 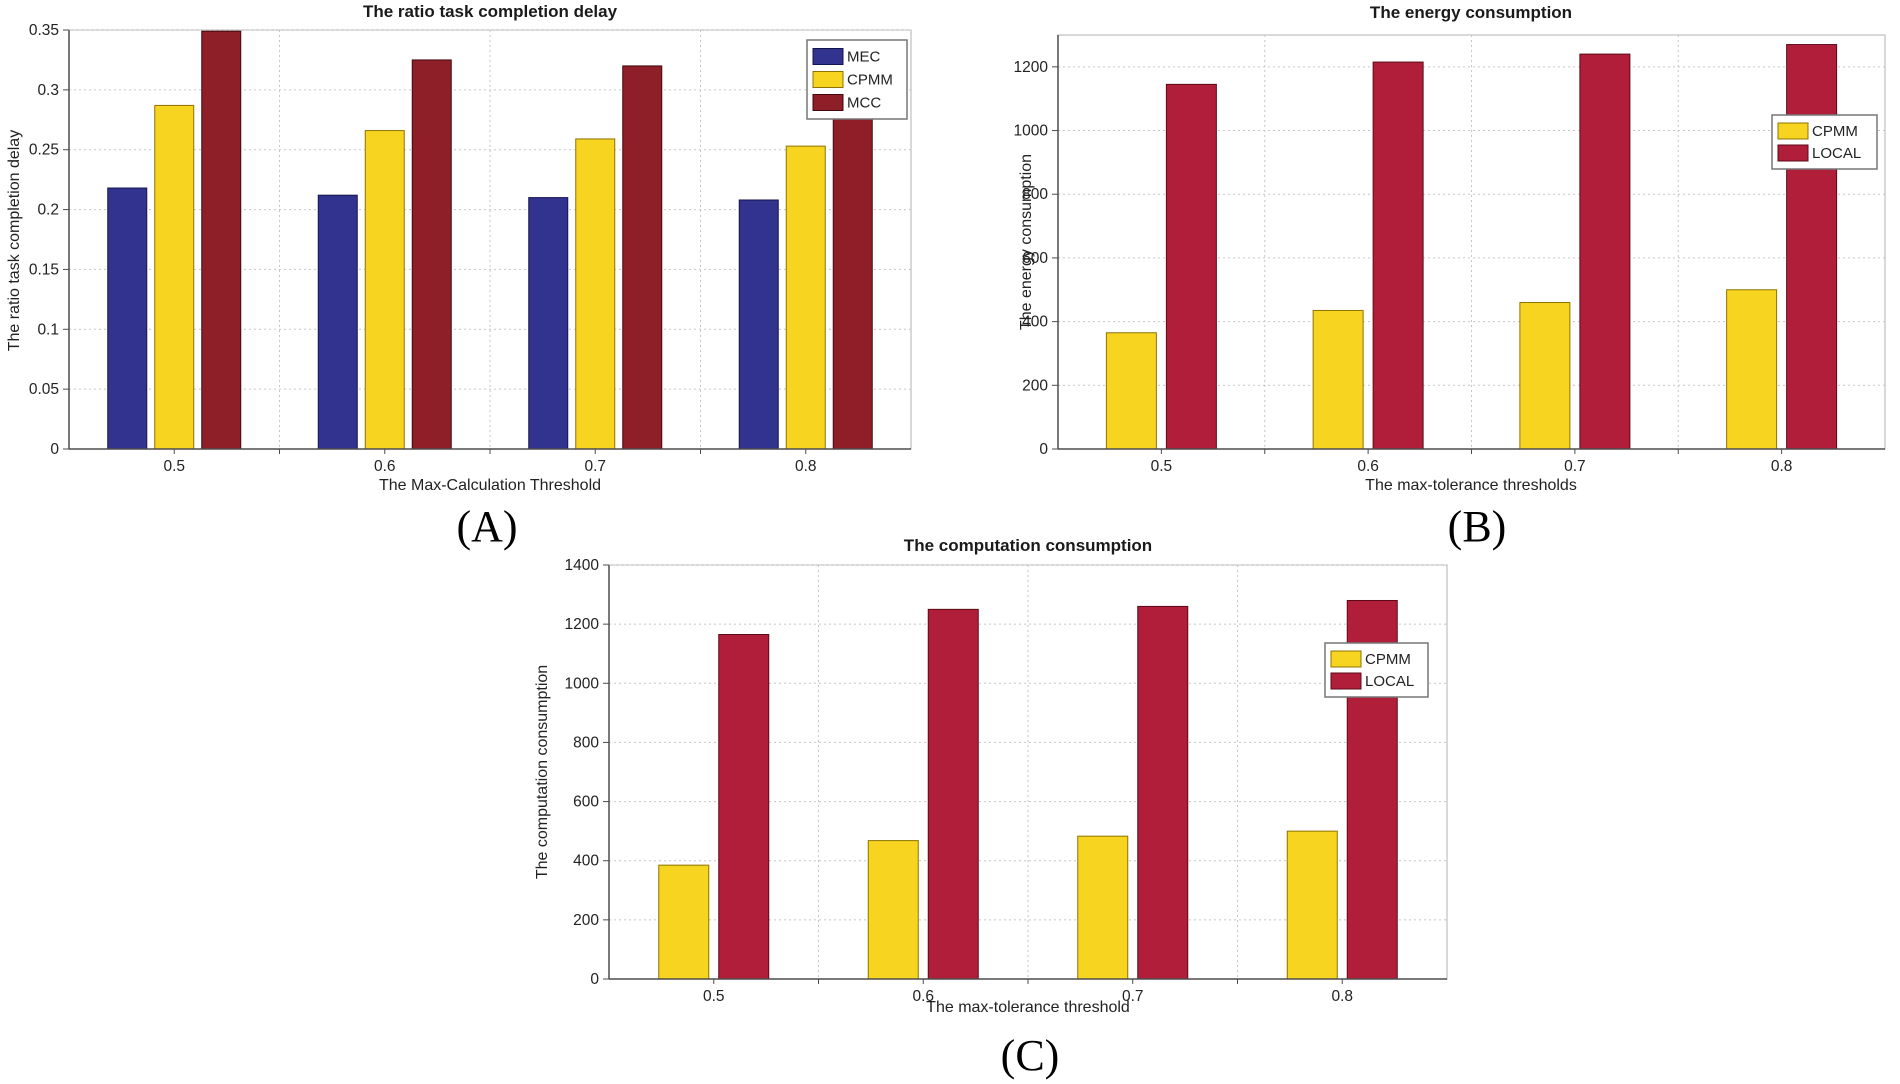 I want to click on chart-c-xlabel: The max-tolerance threshold, so click(x=1028, y=1007).